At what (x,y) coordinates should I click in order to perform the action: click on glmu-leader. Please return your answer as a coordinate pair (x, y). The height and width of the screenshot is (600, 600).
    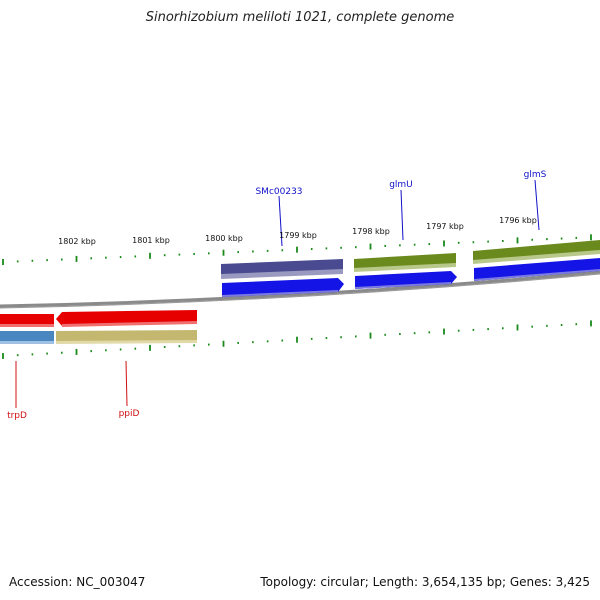
    Looking at the image, I should click on (402, 215).